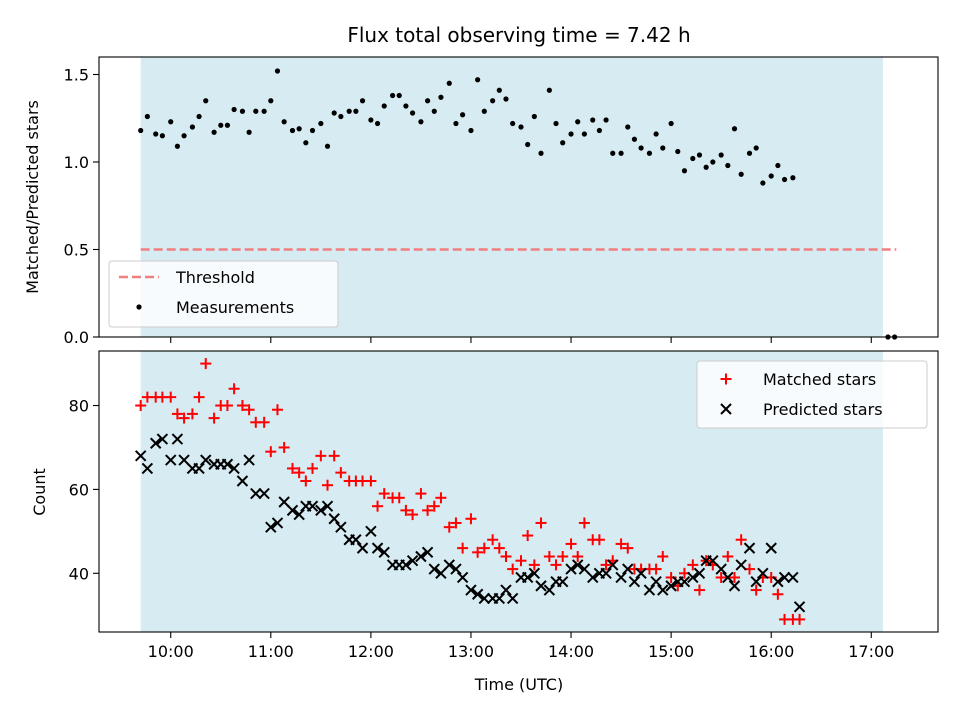  Describe the element at coordinates (819, 379) in the screenshot. I see `legend-matched-label: Matched stars` at that location.